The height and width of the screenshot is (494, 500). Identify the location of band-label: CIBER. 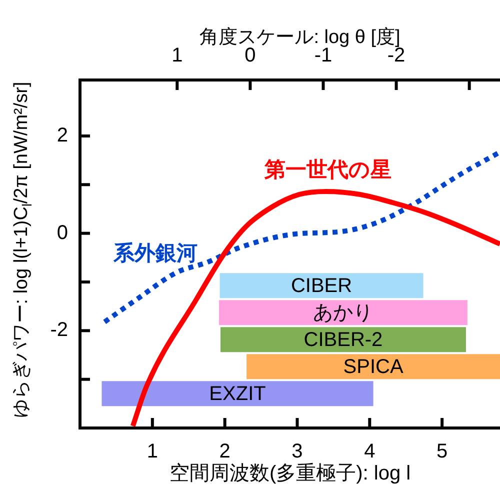
(321, 286).